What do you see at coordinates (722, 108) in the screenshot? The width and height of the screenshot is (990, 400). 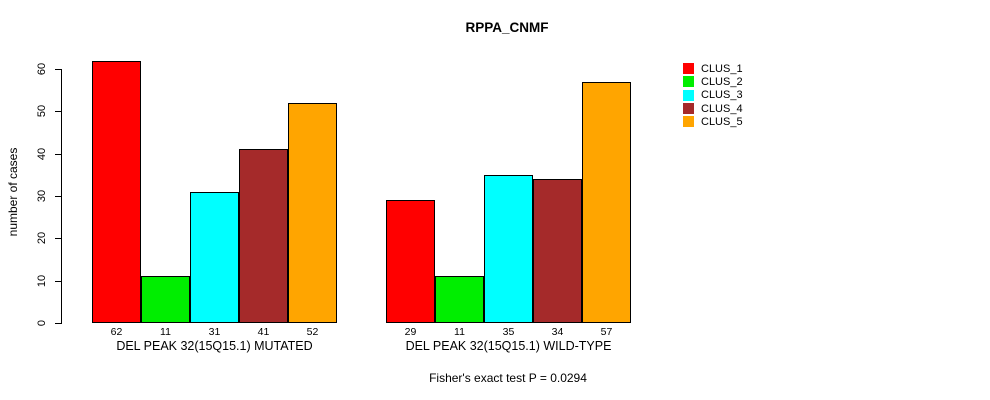 I see `legend-label: CLUS_4` at bounding box center [722, 108].